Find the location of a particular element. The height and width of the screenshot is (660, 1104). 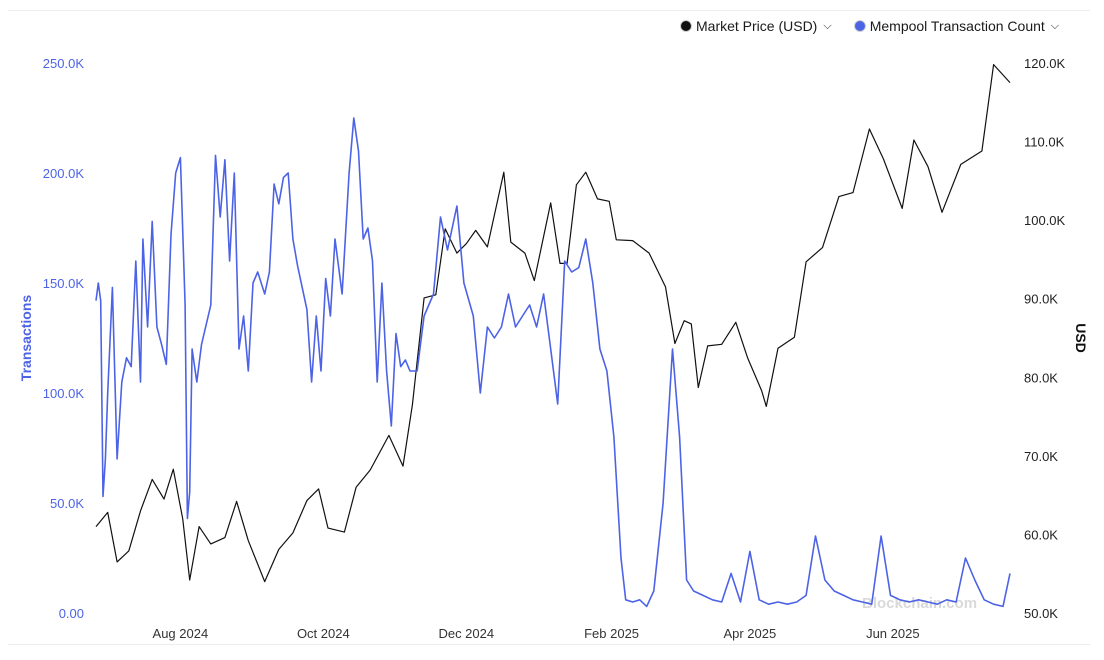

watermark: Blockchain.com is located at coordinates (919, 603).